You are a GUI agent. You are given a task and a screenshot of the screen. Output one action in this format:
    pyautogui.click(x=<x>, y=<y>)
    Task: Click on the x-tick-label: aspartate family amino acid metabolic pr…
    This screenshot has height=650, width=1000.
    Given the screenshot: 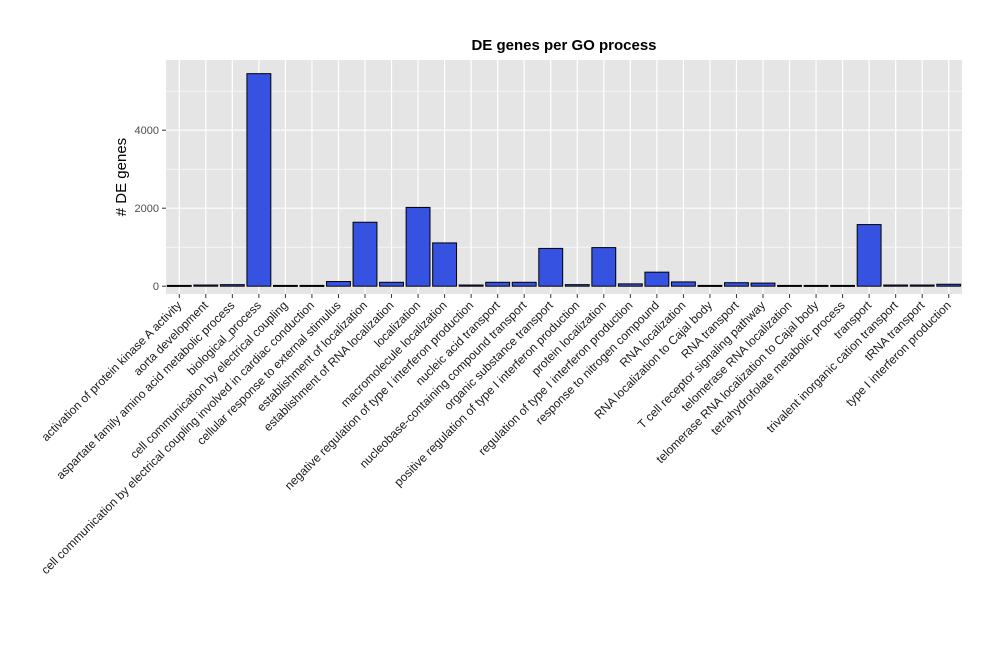 What is the action you would take?
    pyautogui.click(x=146, y=390)
    